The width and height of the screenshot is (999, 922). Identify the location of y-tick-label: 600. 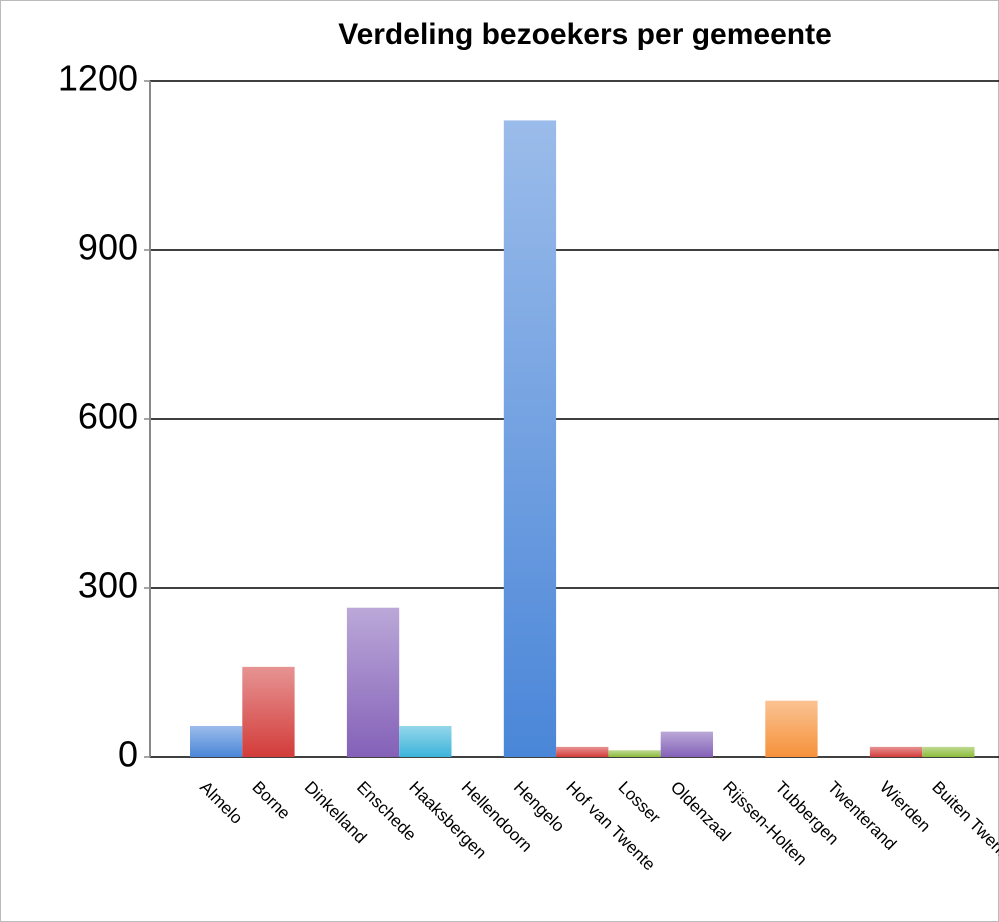
(108, 416).